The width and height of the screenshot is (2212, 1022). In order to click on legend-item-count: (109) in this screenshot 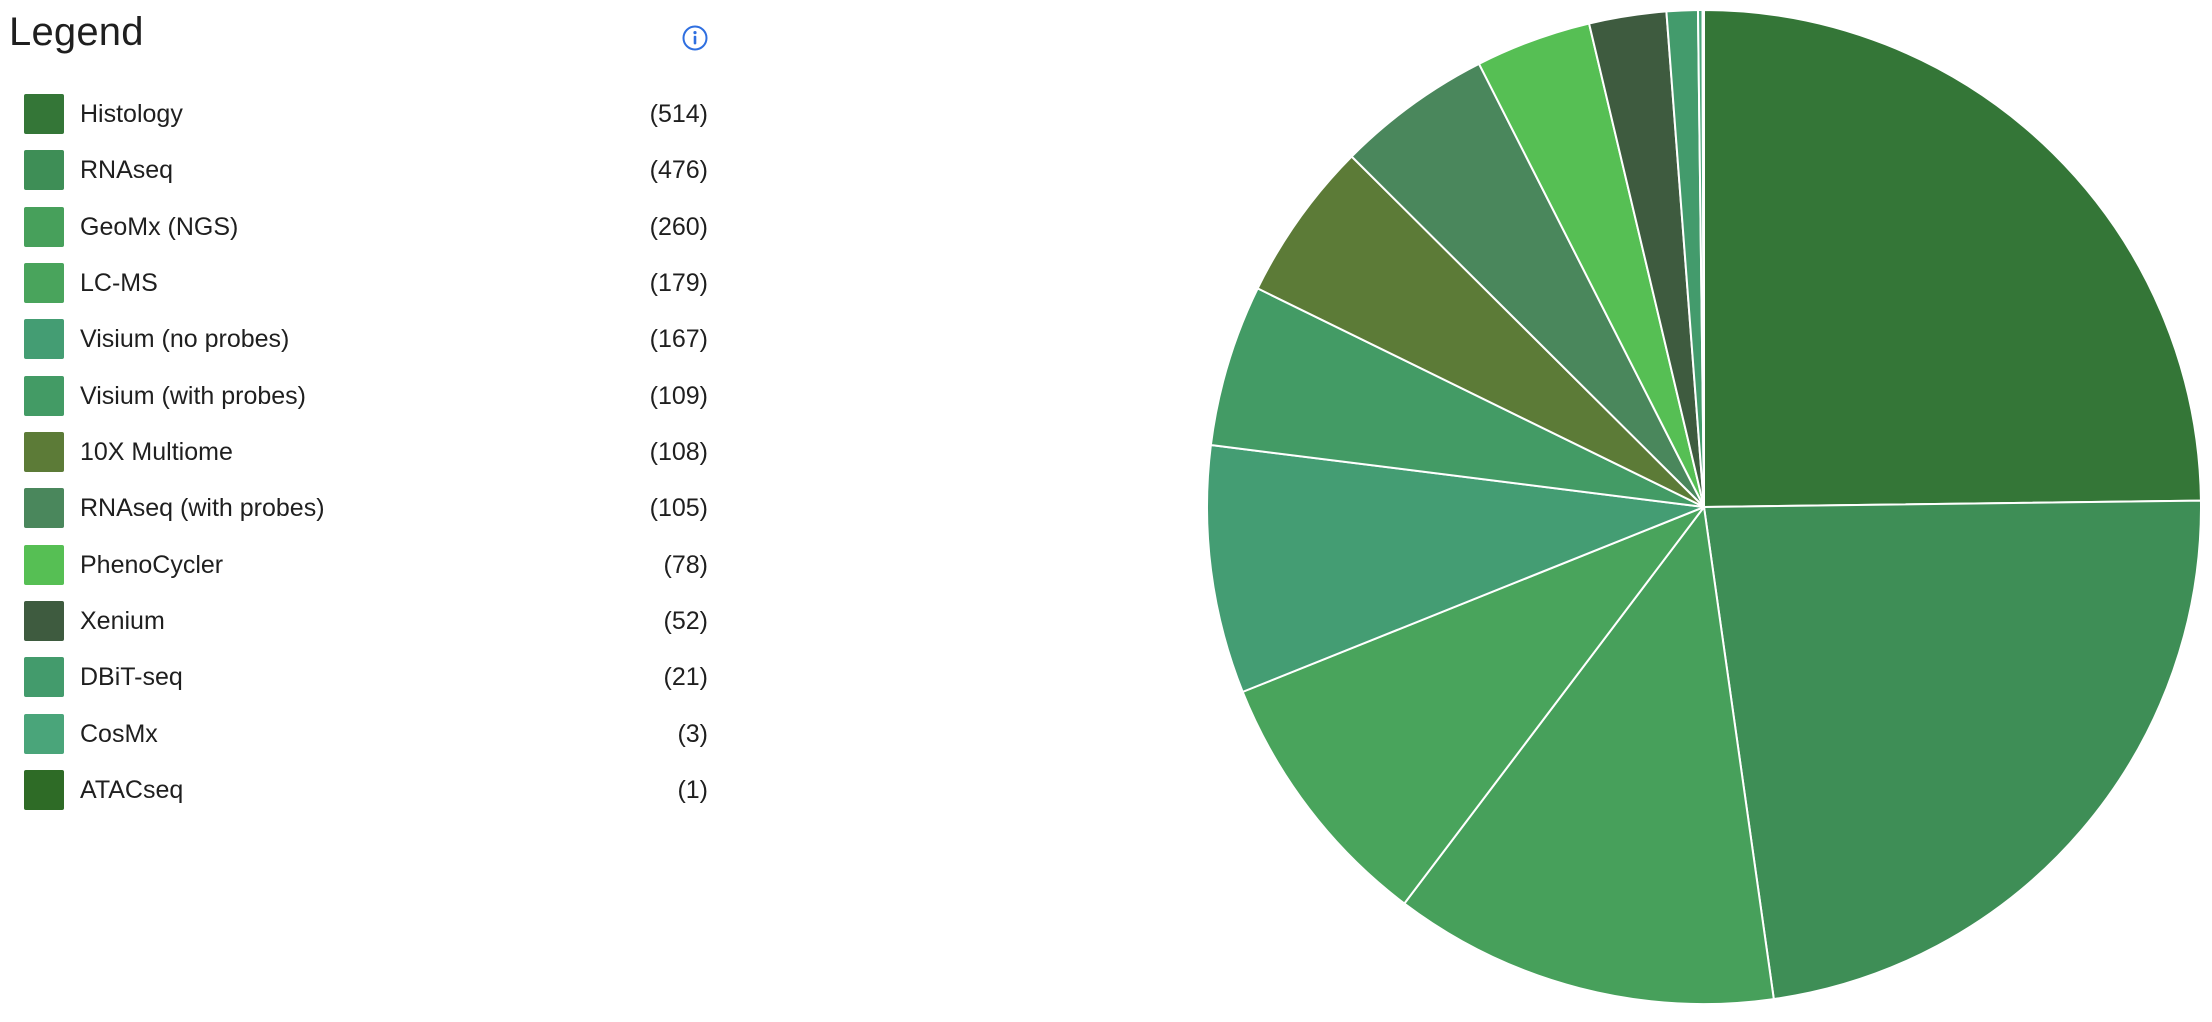, I will do `click(678, 395)`.